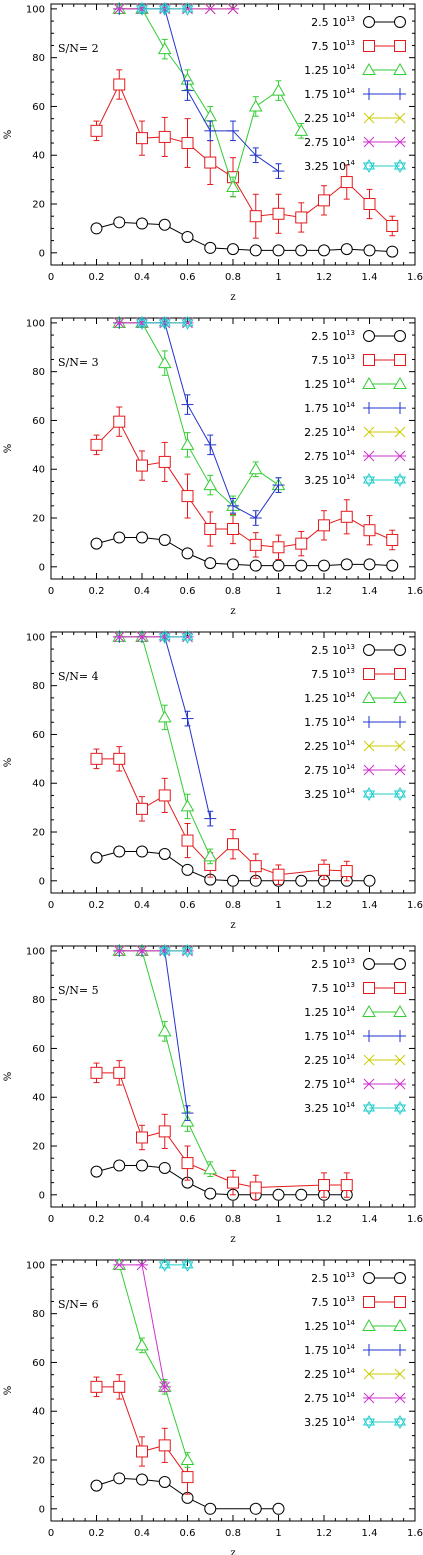  Describe the element at coordinates (38, 686) in the screenshot. I see `y-tick-label: 80` at that location.